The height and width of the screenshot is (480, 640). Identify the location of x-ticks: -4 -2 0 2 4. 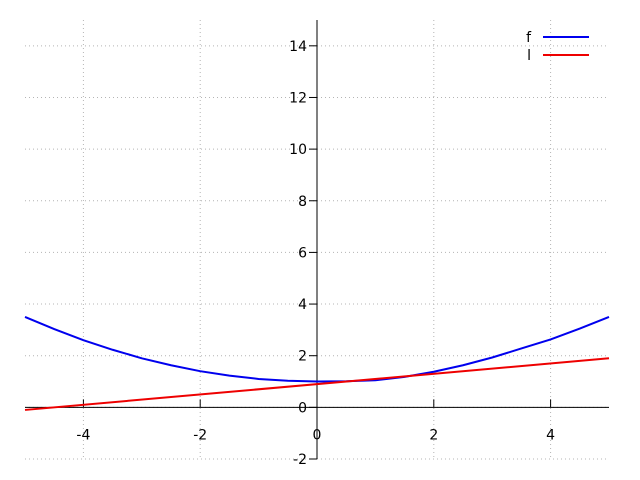
(315, 421).